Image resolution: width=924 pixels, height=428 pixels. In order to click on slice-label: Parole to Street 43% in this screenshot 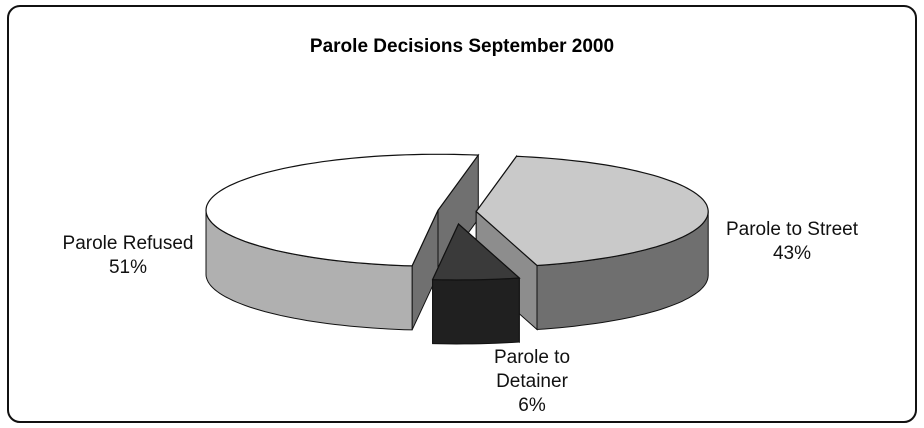, I will do `click(792, 242)`.